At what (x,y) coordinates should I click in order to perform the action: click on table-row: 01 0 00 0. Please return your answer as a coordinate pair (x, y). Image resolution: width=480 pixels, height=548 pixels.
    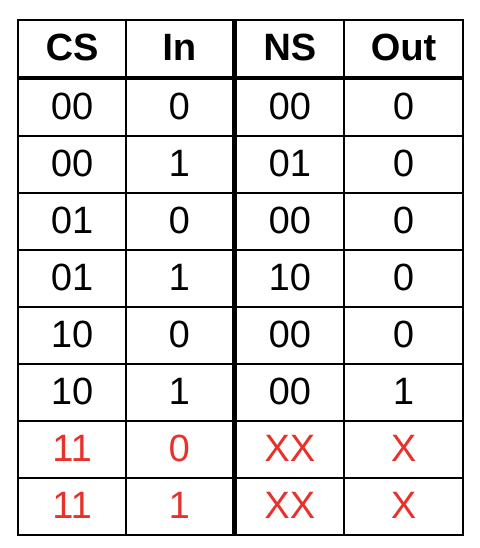
    Looking at the image, I should click on (240, 221).